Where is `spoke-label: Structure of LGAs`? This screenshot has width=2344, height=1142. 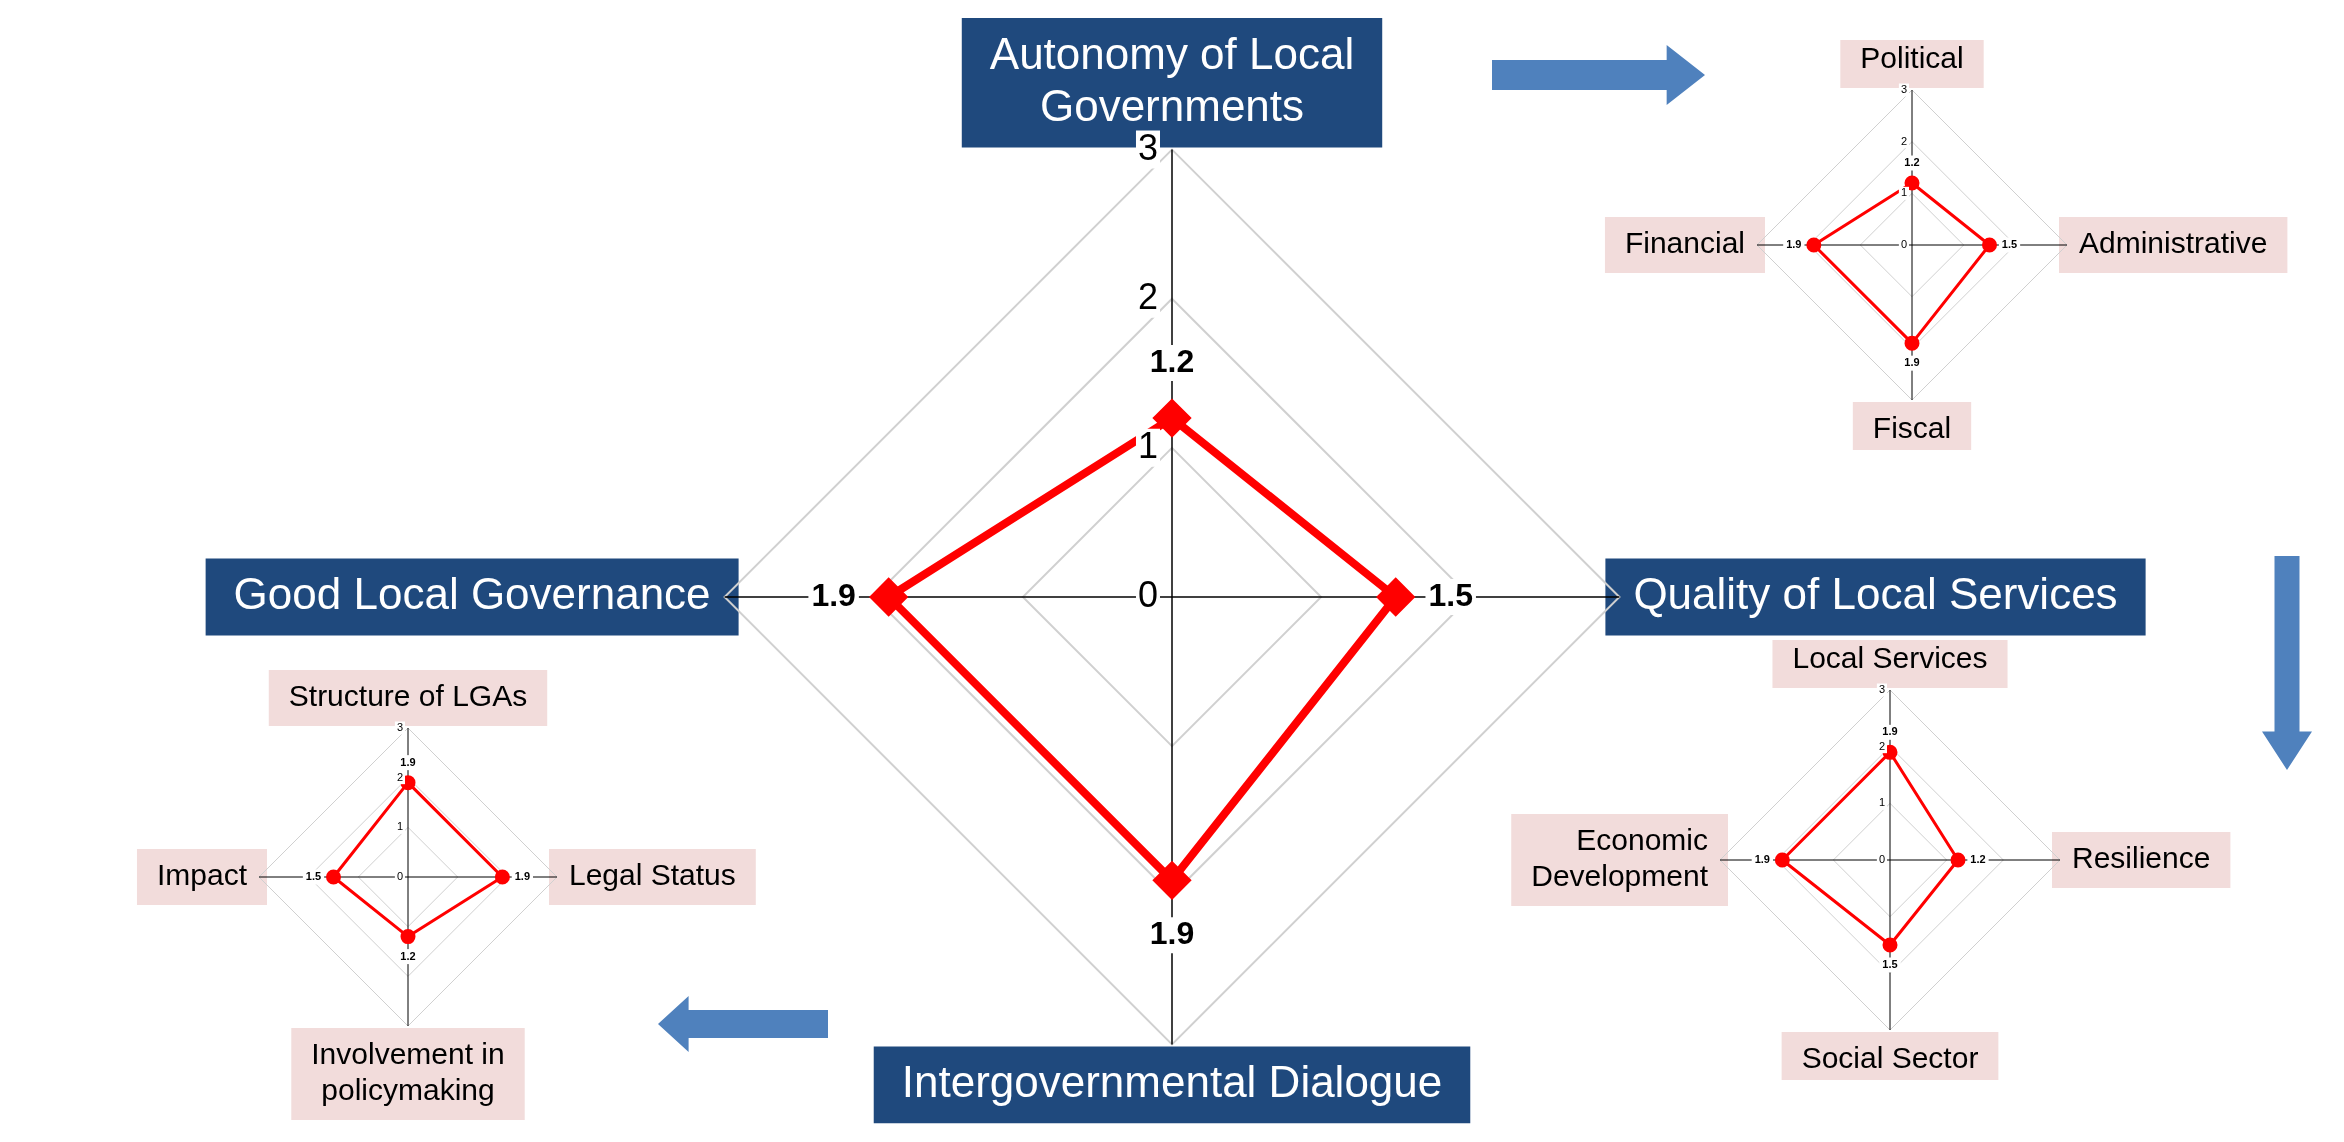
spoke-label: Structure of LGAs is located at coordinates (408, 696).